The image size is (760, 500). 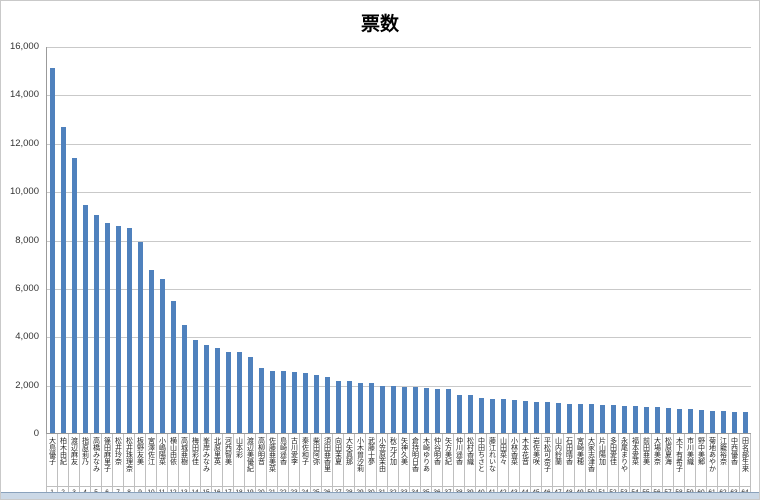 What do you see at coordinates (272, 460) in the screenshot?
I see `category-label: 佐藤亜美菜` at bounding box center [272, 460].